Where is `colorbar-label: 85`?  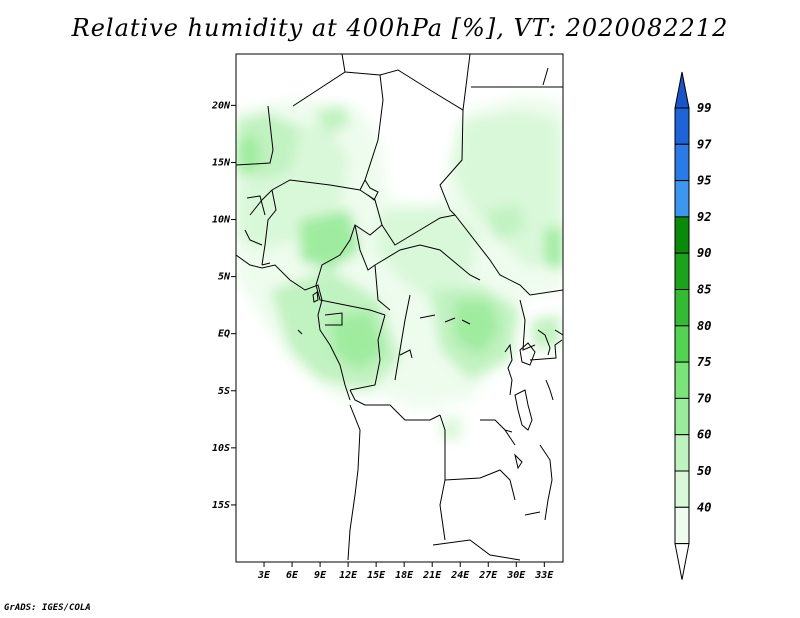
colorbar-label: 85 is located at coordinates (704, 290).